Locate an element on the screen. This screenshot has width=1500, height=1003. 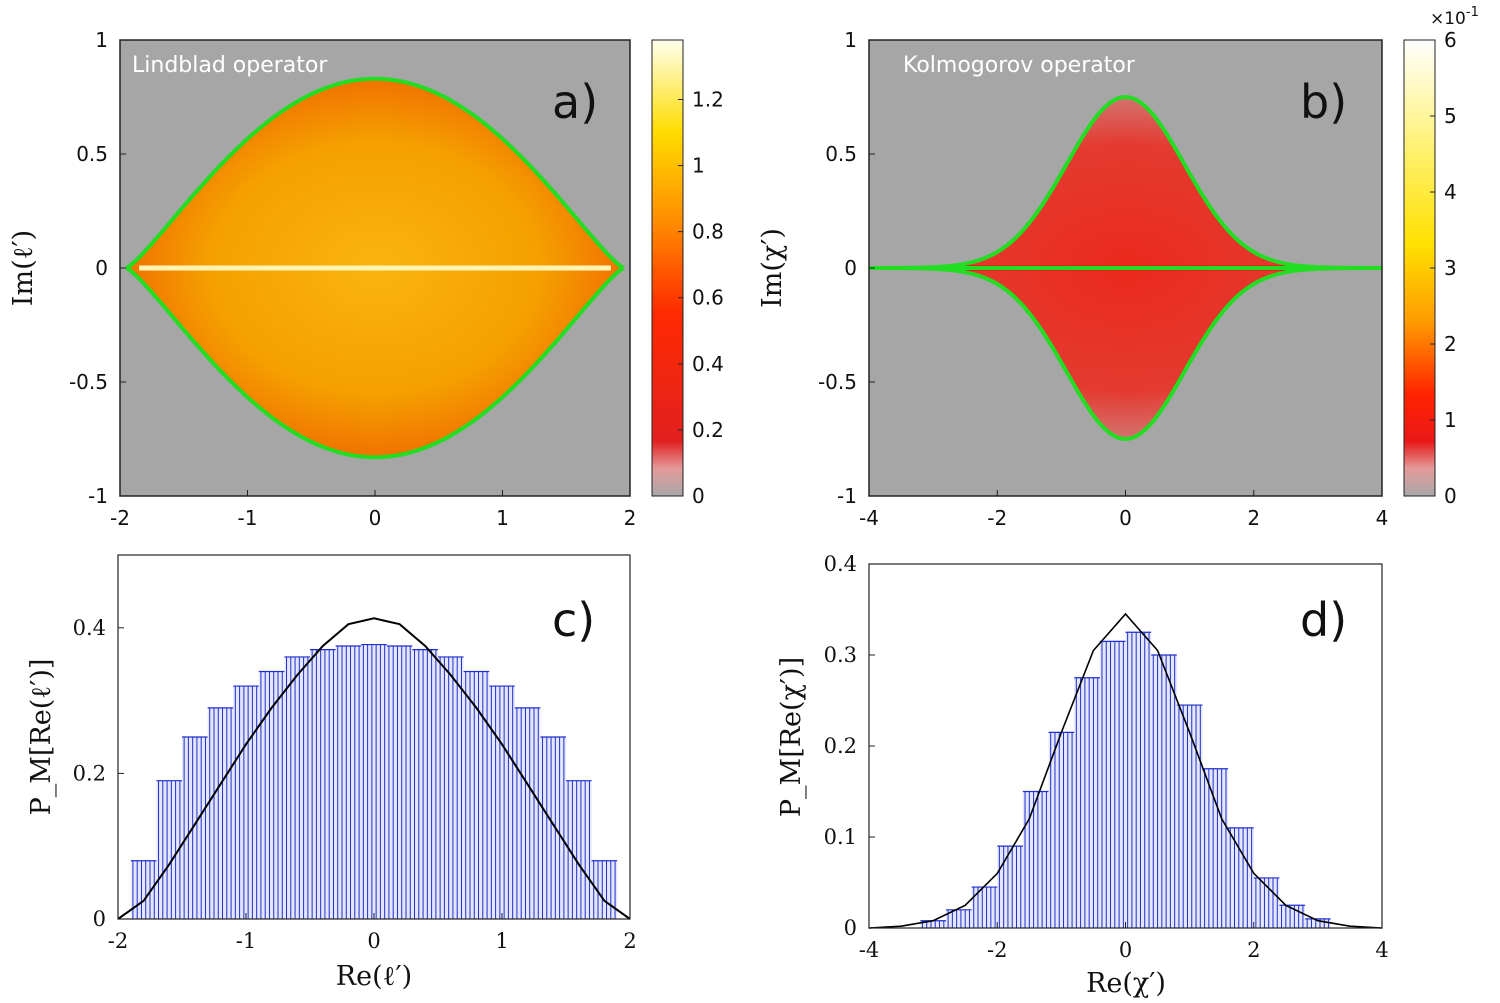
panel-a-ytick-label: -1 is located at coordinates (98, 496).